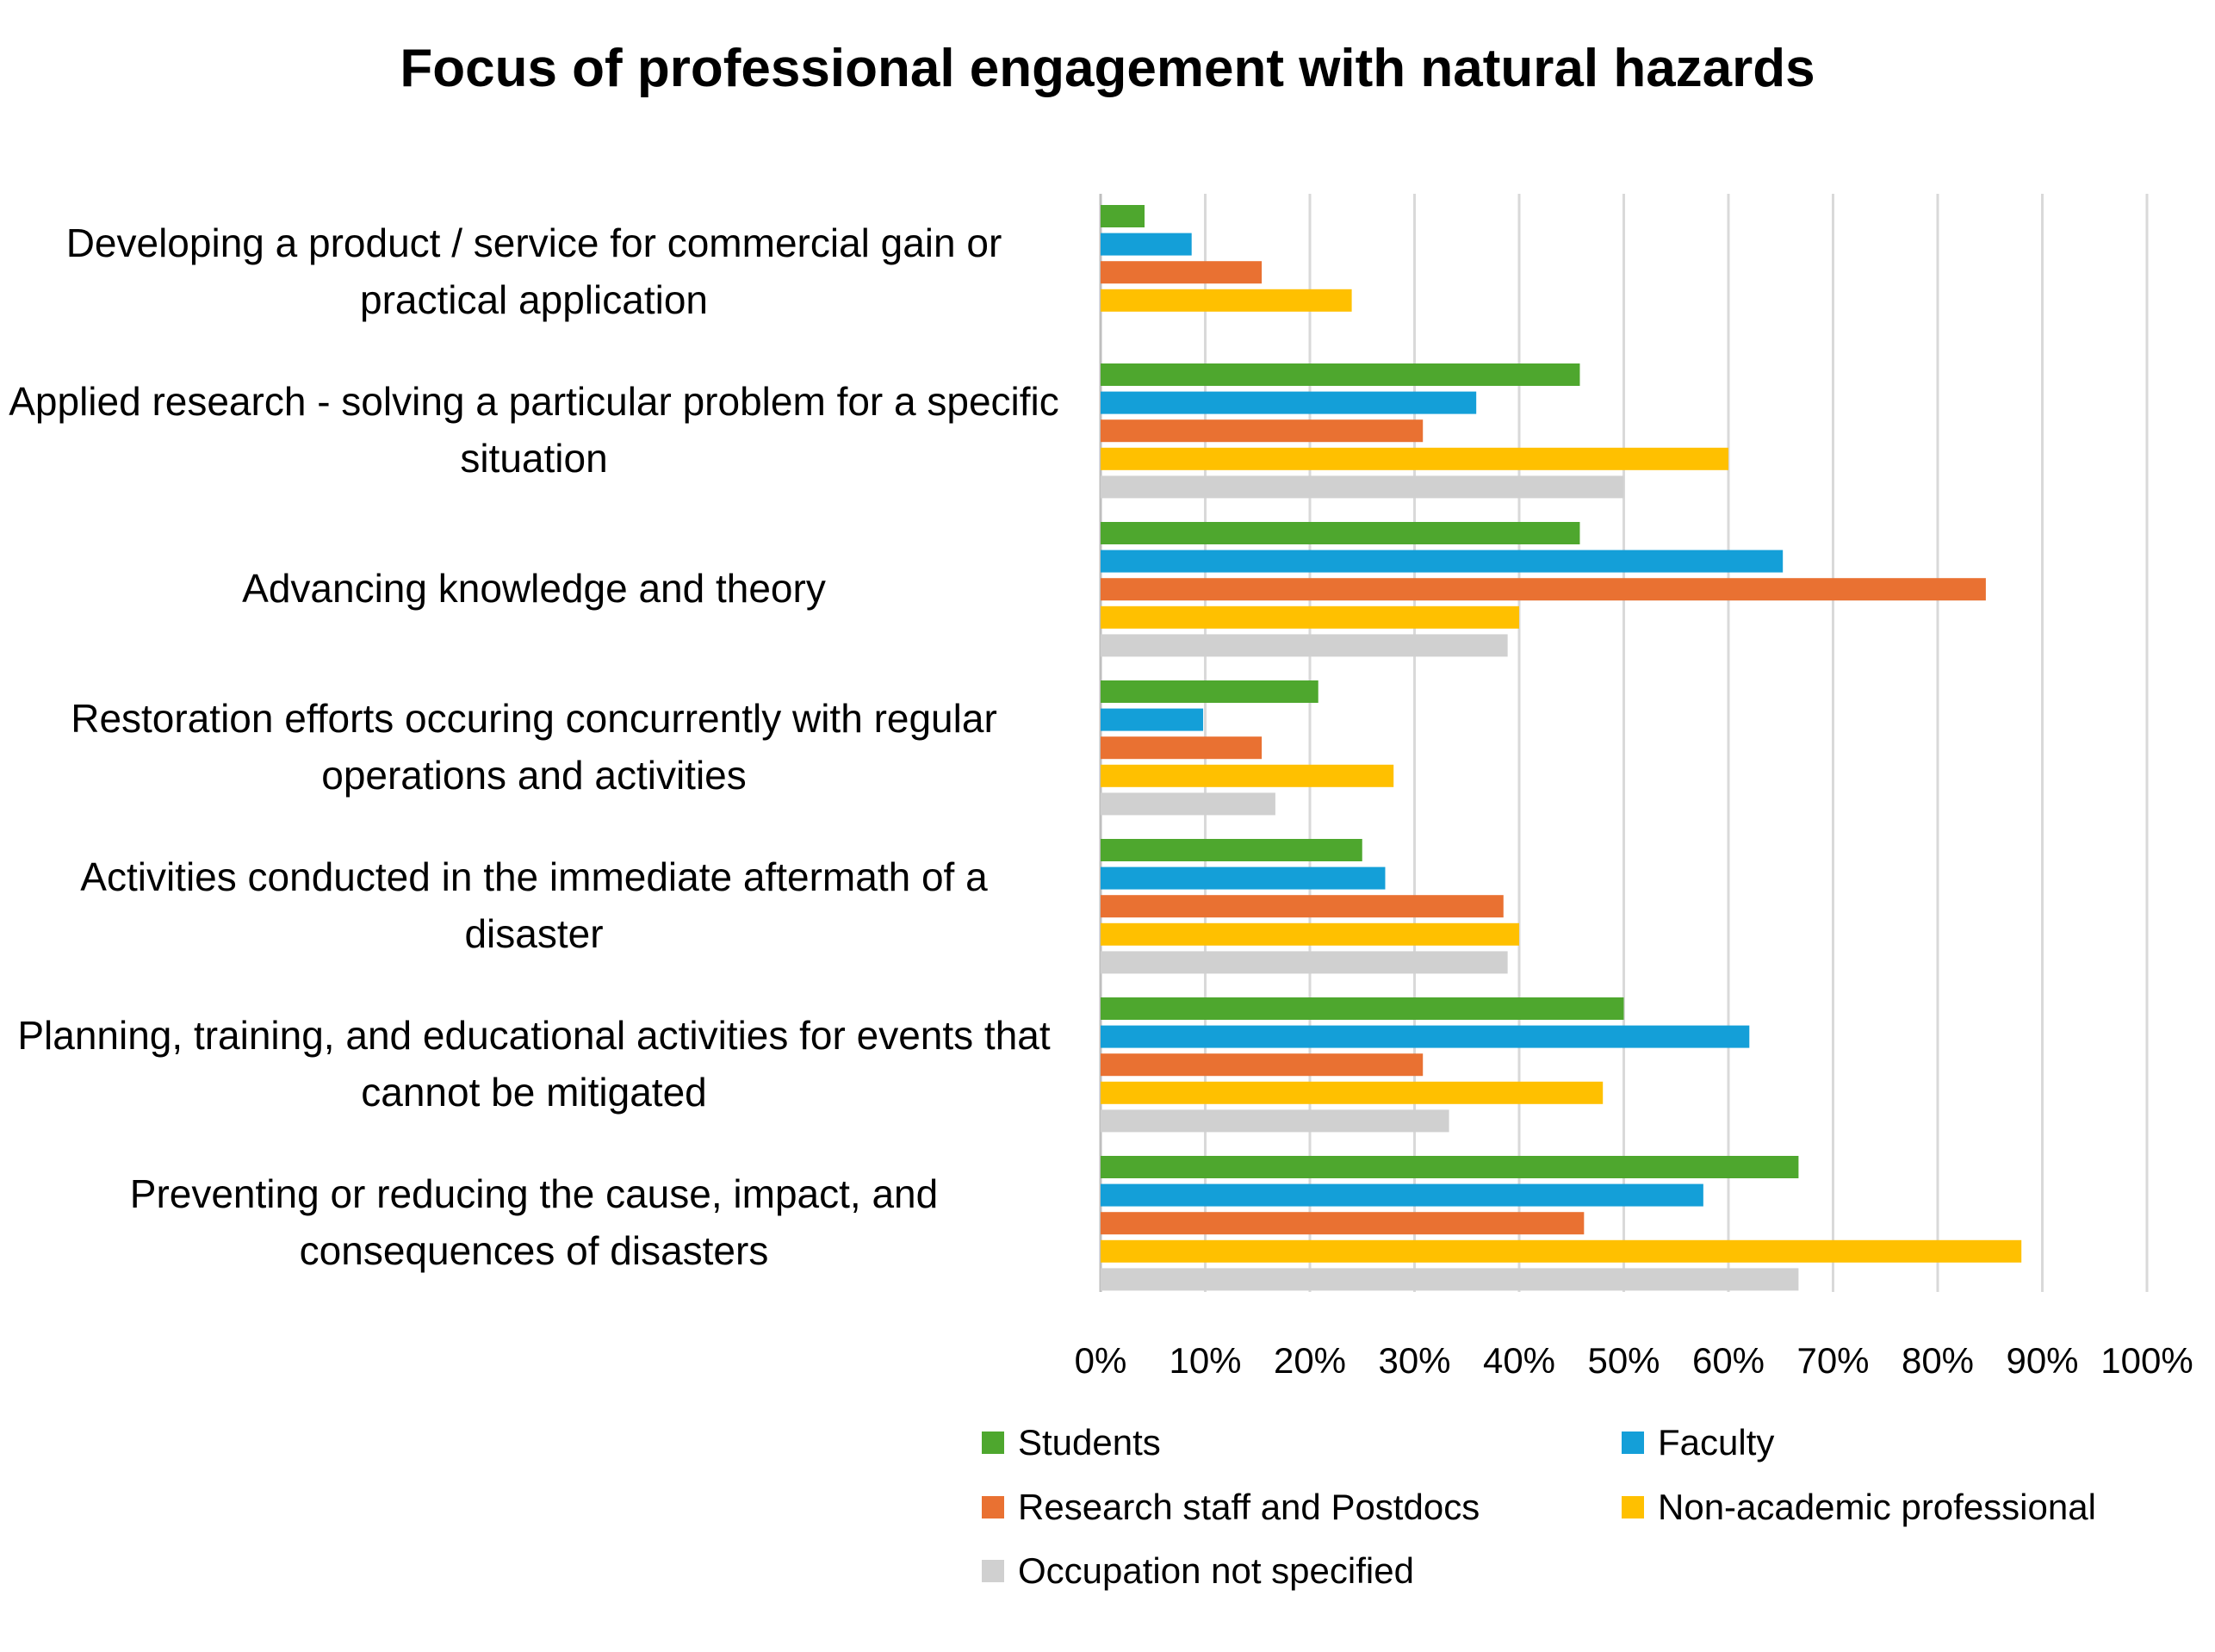 The height and width of the screenshot is (1652, 2215). I want to click on x-tick-label: 60%, so click(1728, 1360).